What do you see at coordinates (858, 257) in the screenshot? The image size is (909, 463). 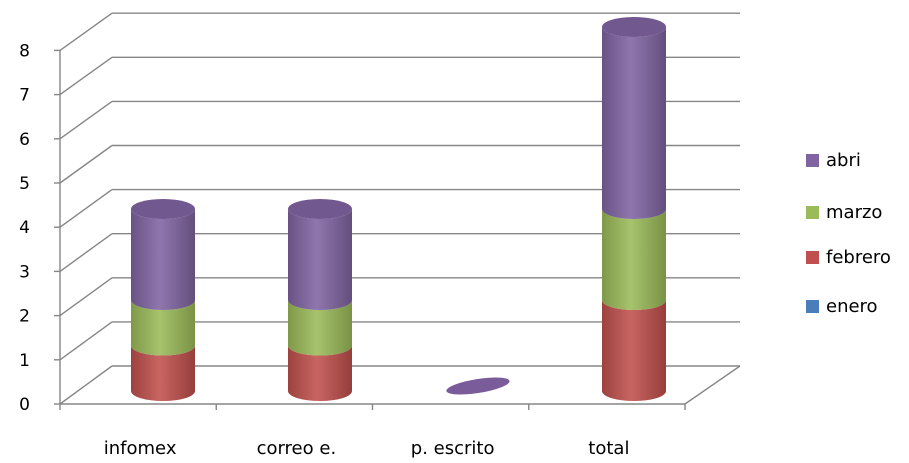 I see `legend-label: febrero` at bounding box center [858, 257].